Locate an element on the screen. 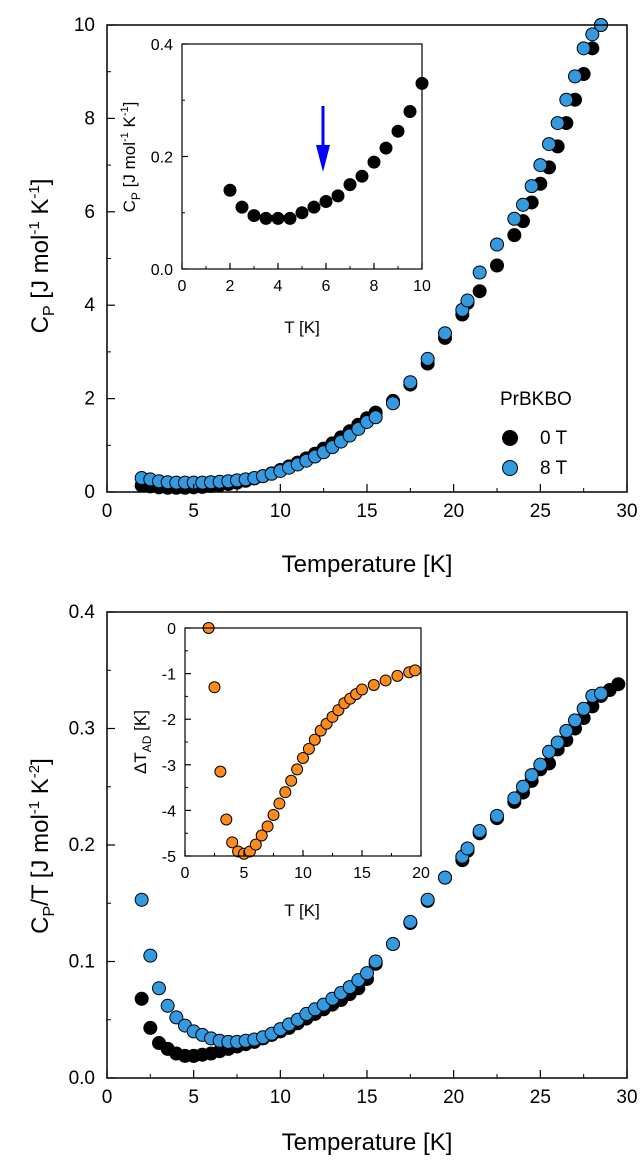 Image resolution: width=640 pixels, height=1166 pixels. bottom-inset-xlabel: T [K] is located at coordinates (302, 910).